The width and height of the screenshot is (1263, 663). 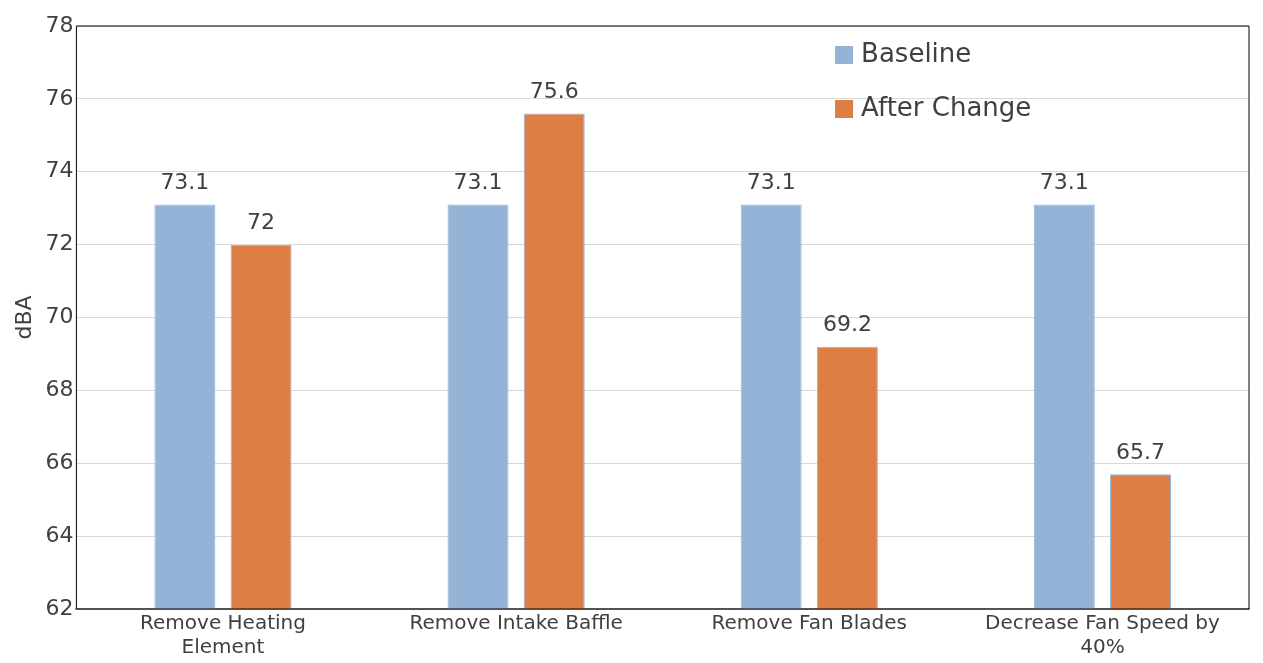 I want to click on data-label: 65.7, so click(x=1141, y=451).